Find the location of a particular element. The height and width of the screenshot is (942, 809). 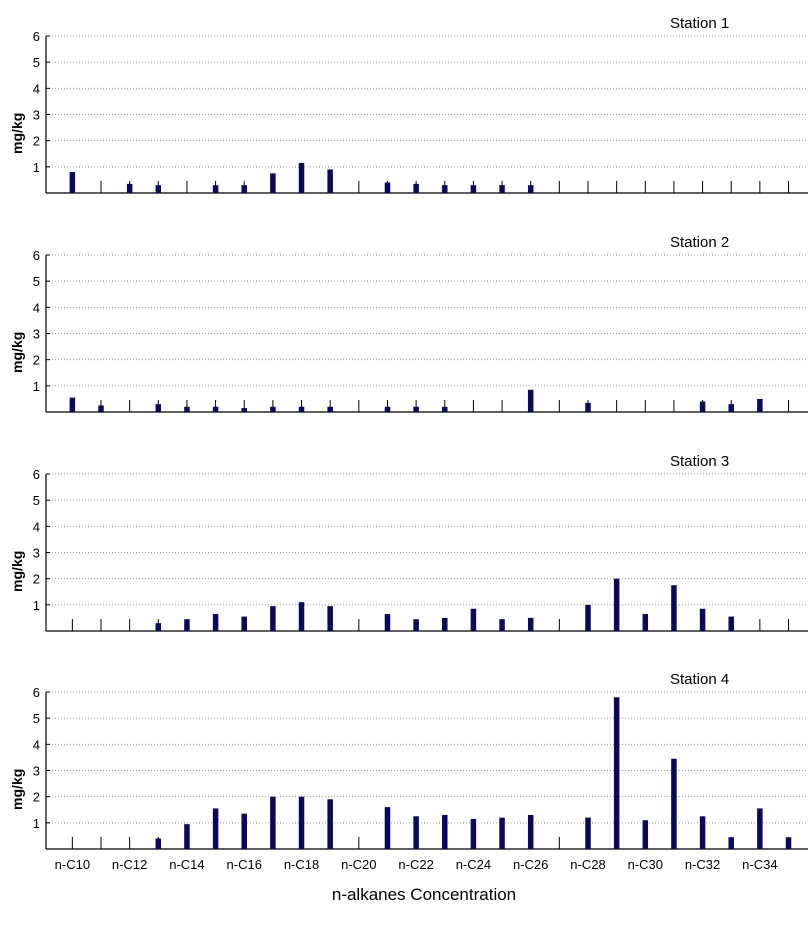

x-tick-label: n-C16 is located at coordinates (244, 864).